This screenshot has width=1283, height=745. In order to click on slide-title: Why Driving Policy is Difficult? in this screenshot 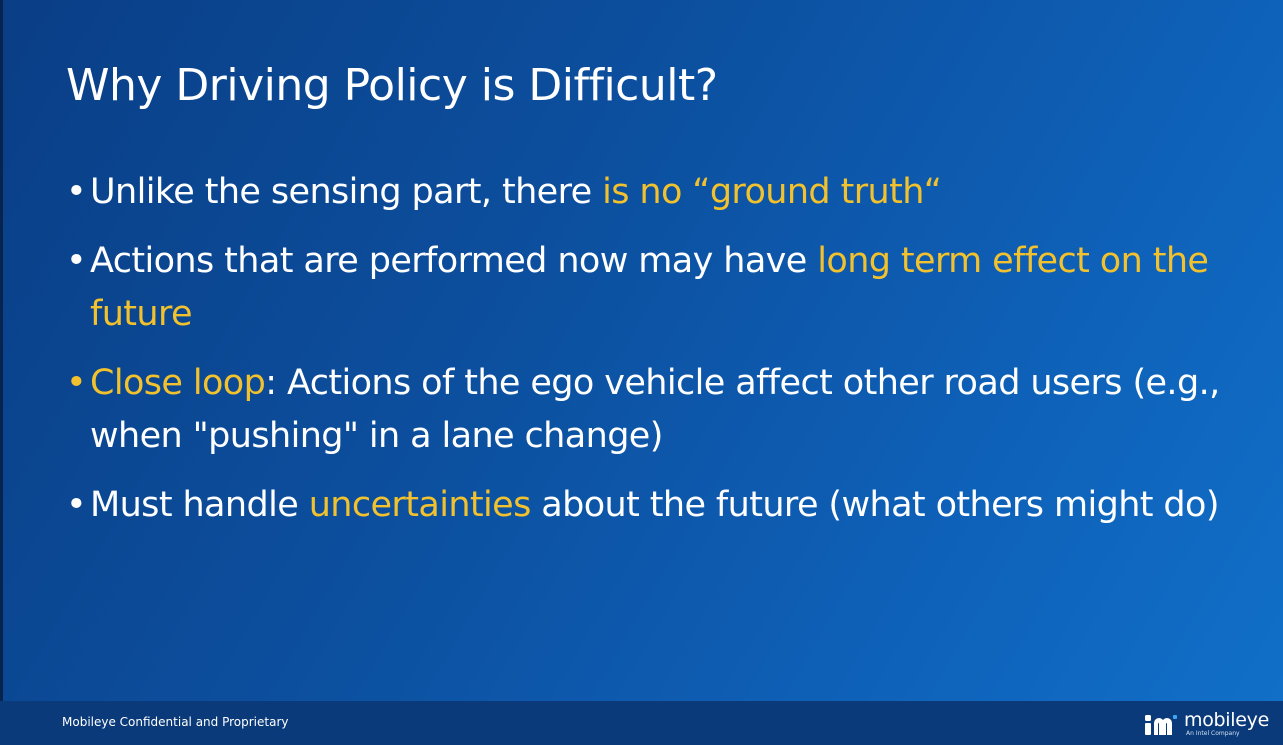, I will do `click(392, 85)`.